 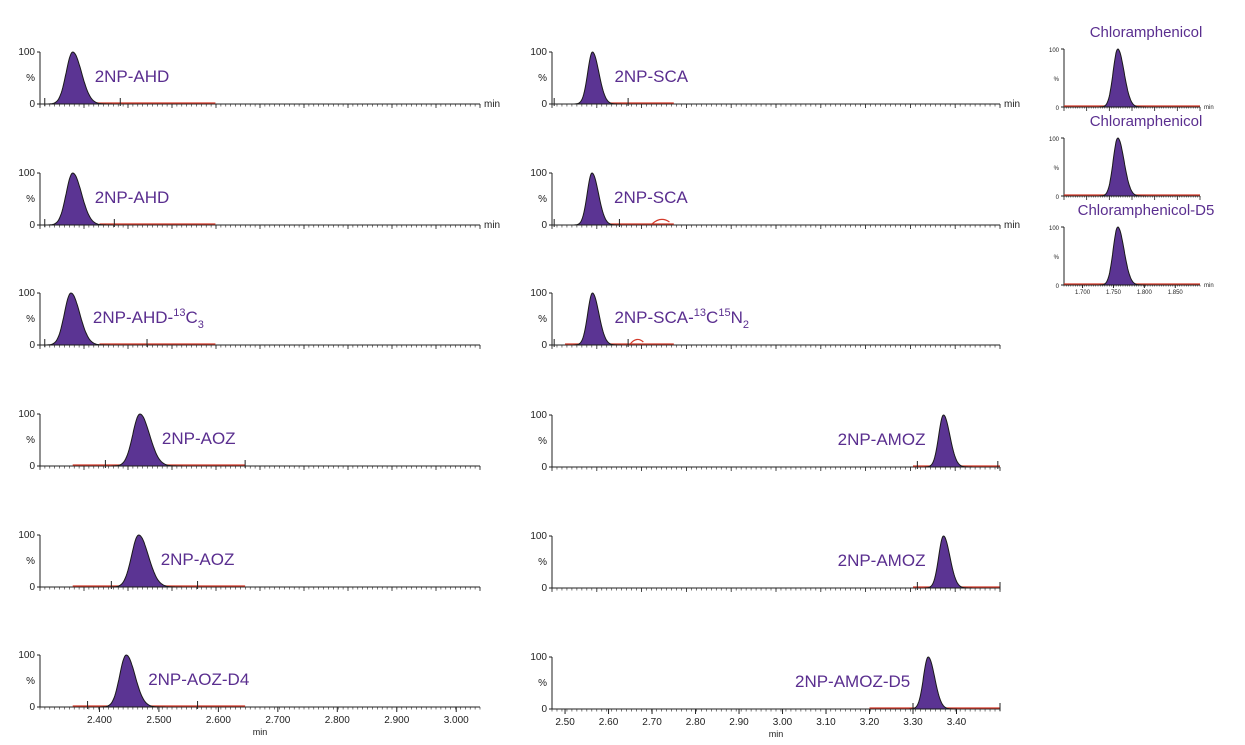 I want to click on element-subscript: 2, so click(x=746, y=325).